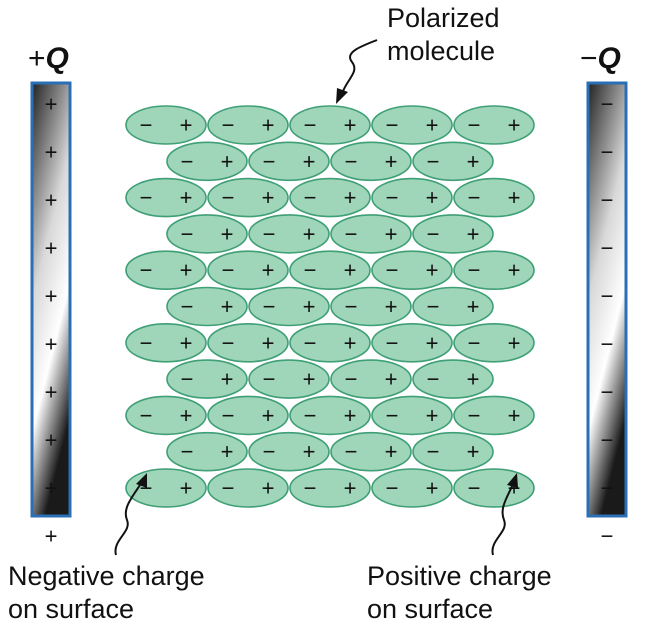 This screenshot has width=653, height=630. I want to click on polarized-molecule-arrowhead, so click(342, 96).